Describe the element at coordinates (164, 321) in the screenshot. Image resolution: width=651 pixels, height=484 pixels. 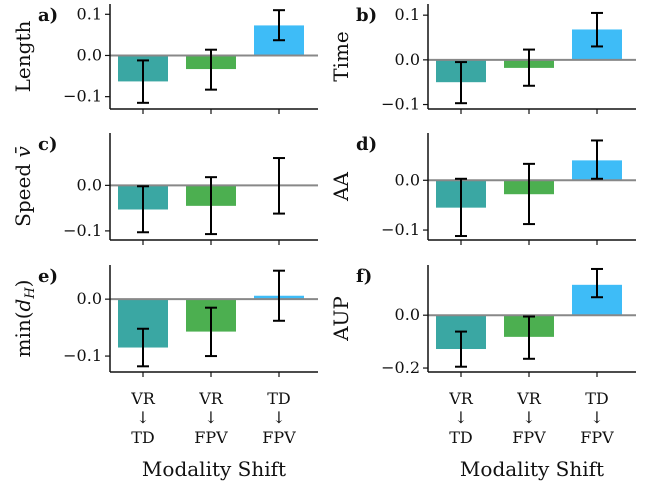
I see `panel-e: 0.0 −0.1 e)min(dH)` at that location.